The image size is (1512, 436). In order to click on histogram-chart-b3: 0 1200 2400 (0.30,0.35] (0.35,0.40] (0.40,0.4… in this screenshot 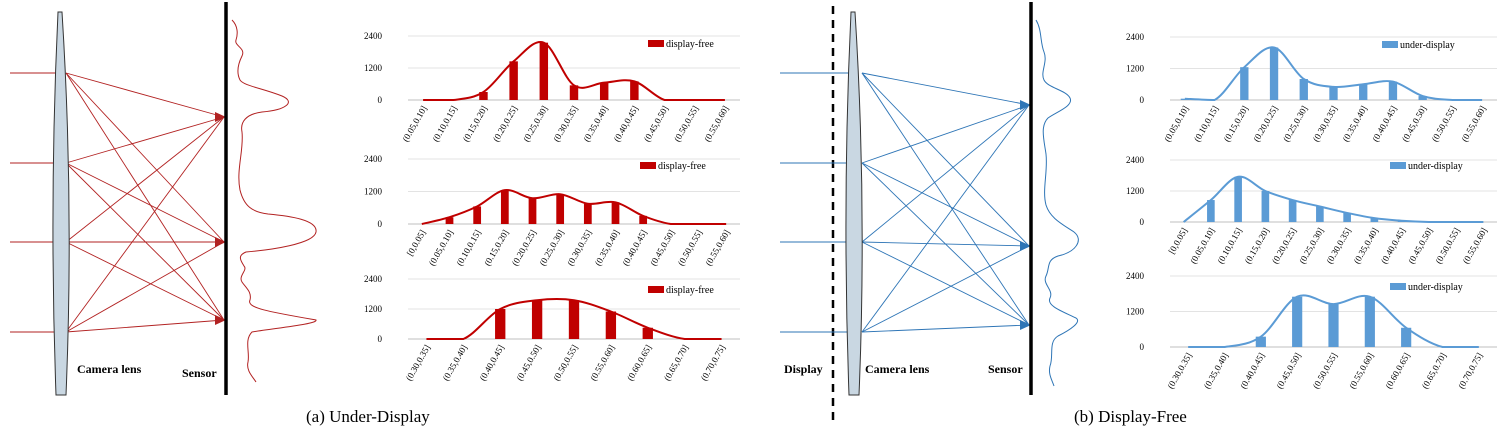, I will do `click(1311, 330)`.